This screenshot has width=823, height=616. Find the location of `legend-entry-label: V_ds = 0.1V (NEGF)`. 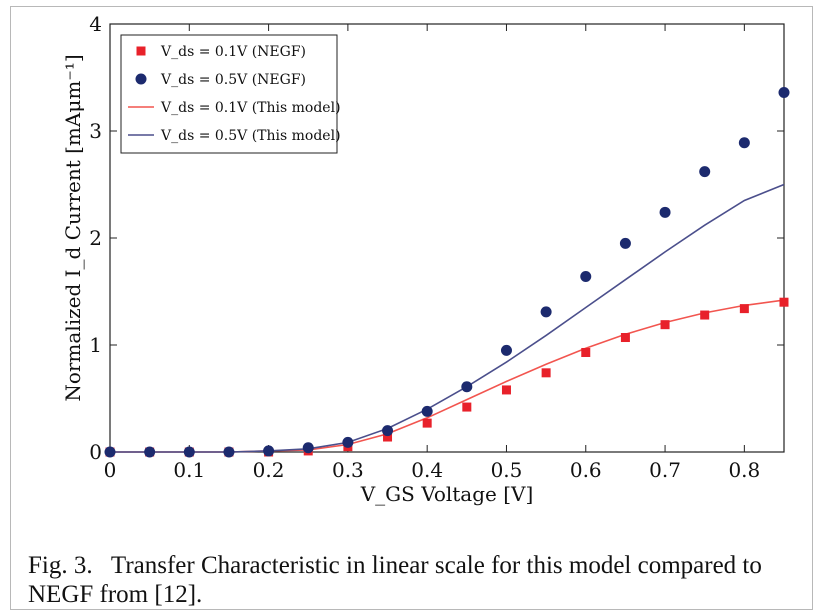

legend-entry-label: V_ds = 0.1V (NEGF) is located at coordinates (233, 52).